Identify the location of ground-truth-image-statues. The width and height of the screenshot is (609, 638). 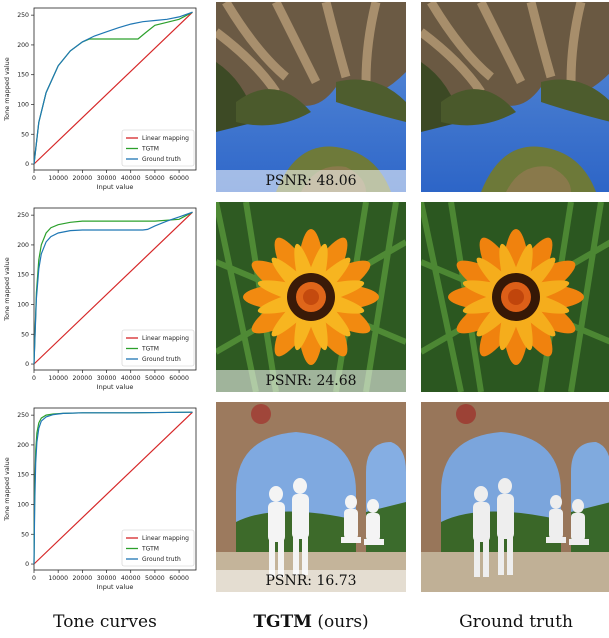
(515, 497).